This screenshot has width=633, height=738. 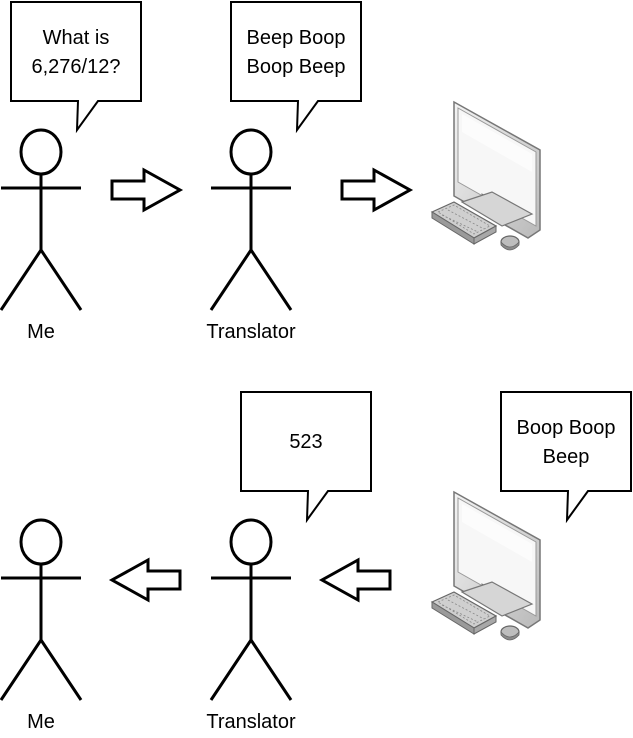 What do you see at coordinates (41, 722) in the screenshot?
I see `label-me-bottom: Me` at bounding box center [41, 722].